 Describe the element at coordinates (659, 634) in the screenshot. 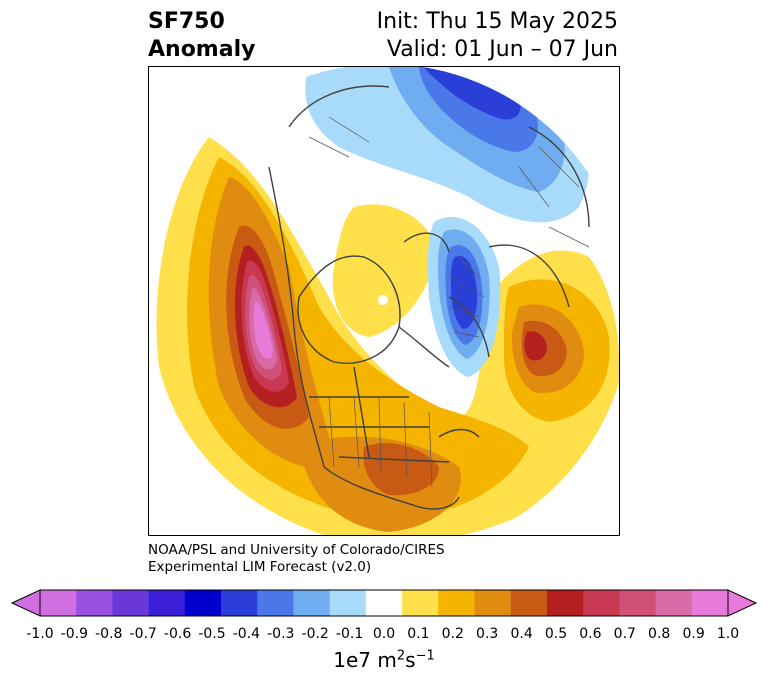

I see `colorbar-tick-label: 0.8` at that location.